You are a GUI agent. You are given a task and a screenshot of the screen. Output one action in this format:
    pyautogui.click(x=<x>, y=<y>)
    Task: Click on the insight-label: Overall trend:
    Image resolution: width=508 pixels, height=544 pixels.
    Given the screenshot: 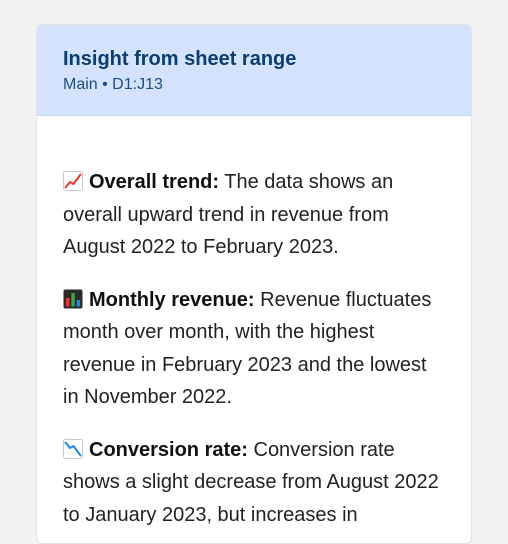 What is the action you would take?
    pyautogui.click(x=154, y=182)
    